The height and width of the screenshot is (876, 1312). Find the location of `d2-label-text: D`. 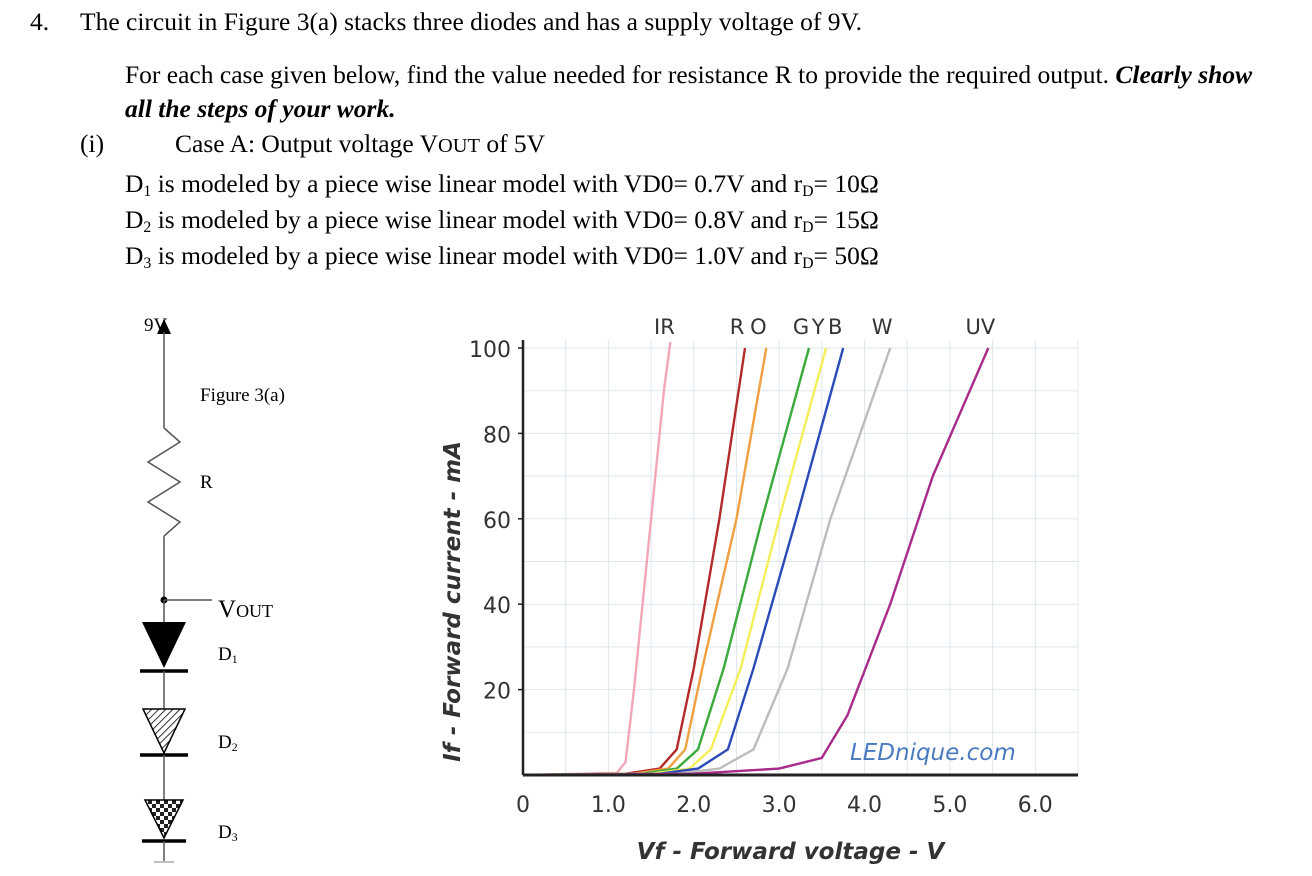

d2-label-text: D is located at coordinates (225, 742).